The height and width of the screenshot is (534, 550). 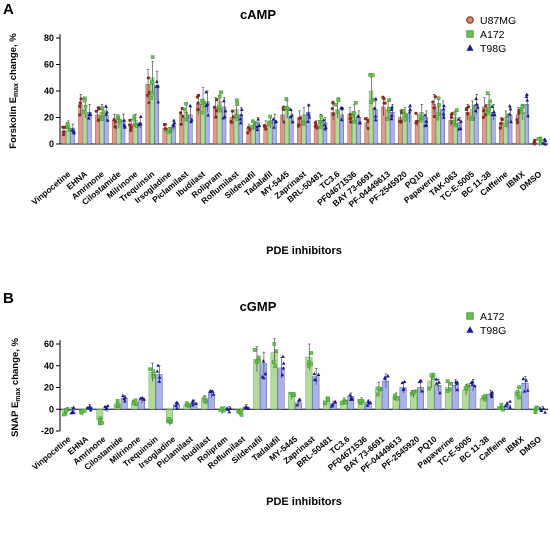 What do you see at coordinates (470, 329) in the screenshot?
I see `legend-marker-t98g` at bounding box center [470, 329].